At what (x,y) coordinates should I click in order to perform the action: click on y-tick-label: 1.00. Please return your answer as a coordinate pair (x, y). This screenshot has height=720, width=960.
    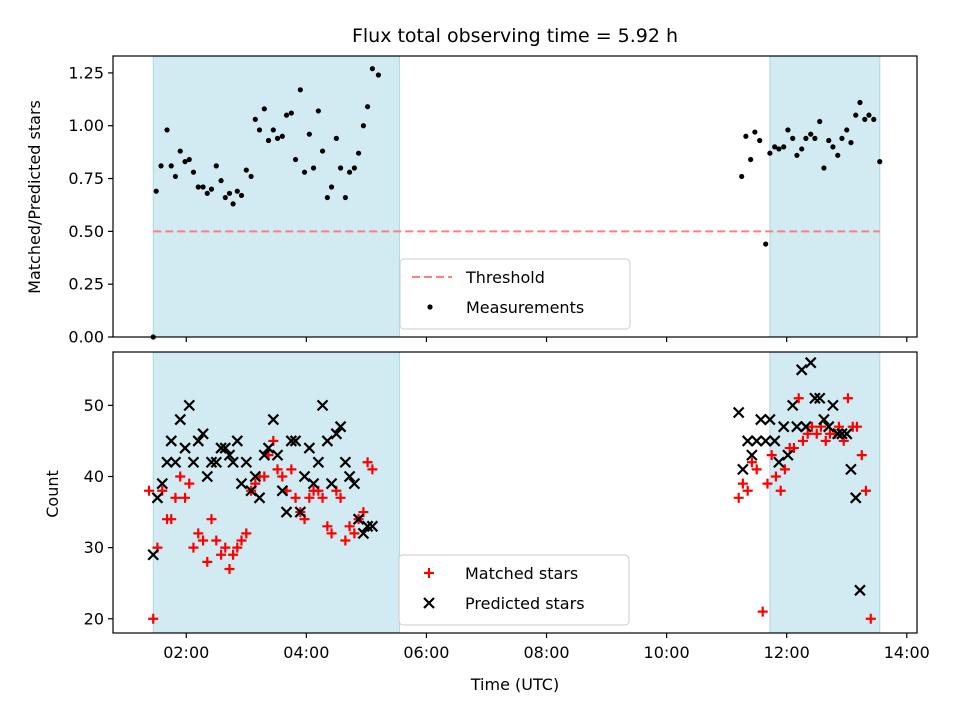
    Looking at the image, I should click on (86, 125).